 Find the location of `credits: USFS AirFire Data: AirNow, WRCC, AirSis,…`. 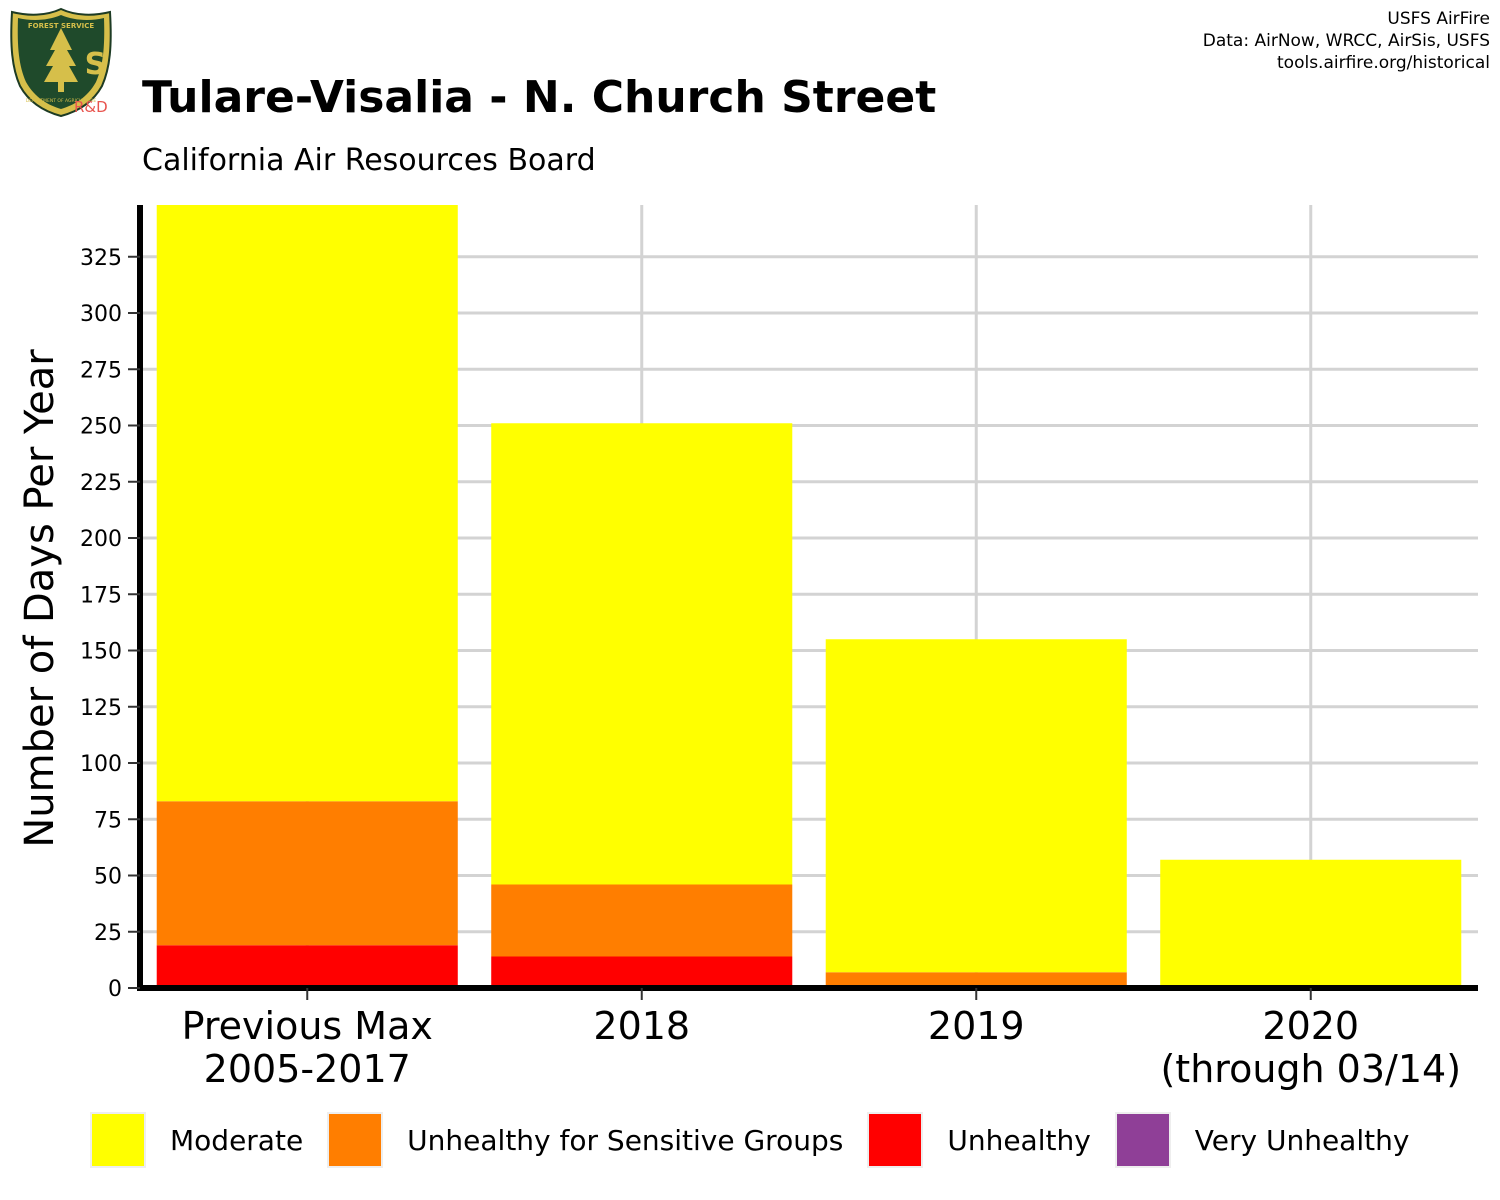

credits: USFS AirFire Data: AirNow, WRCC, AirSis,… is located at coordinates (1346, 41).